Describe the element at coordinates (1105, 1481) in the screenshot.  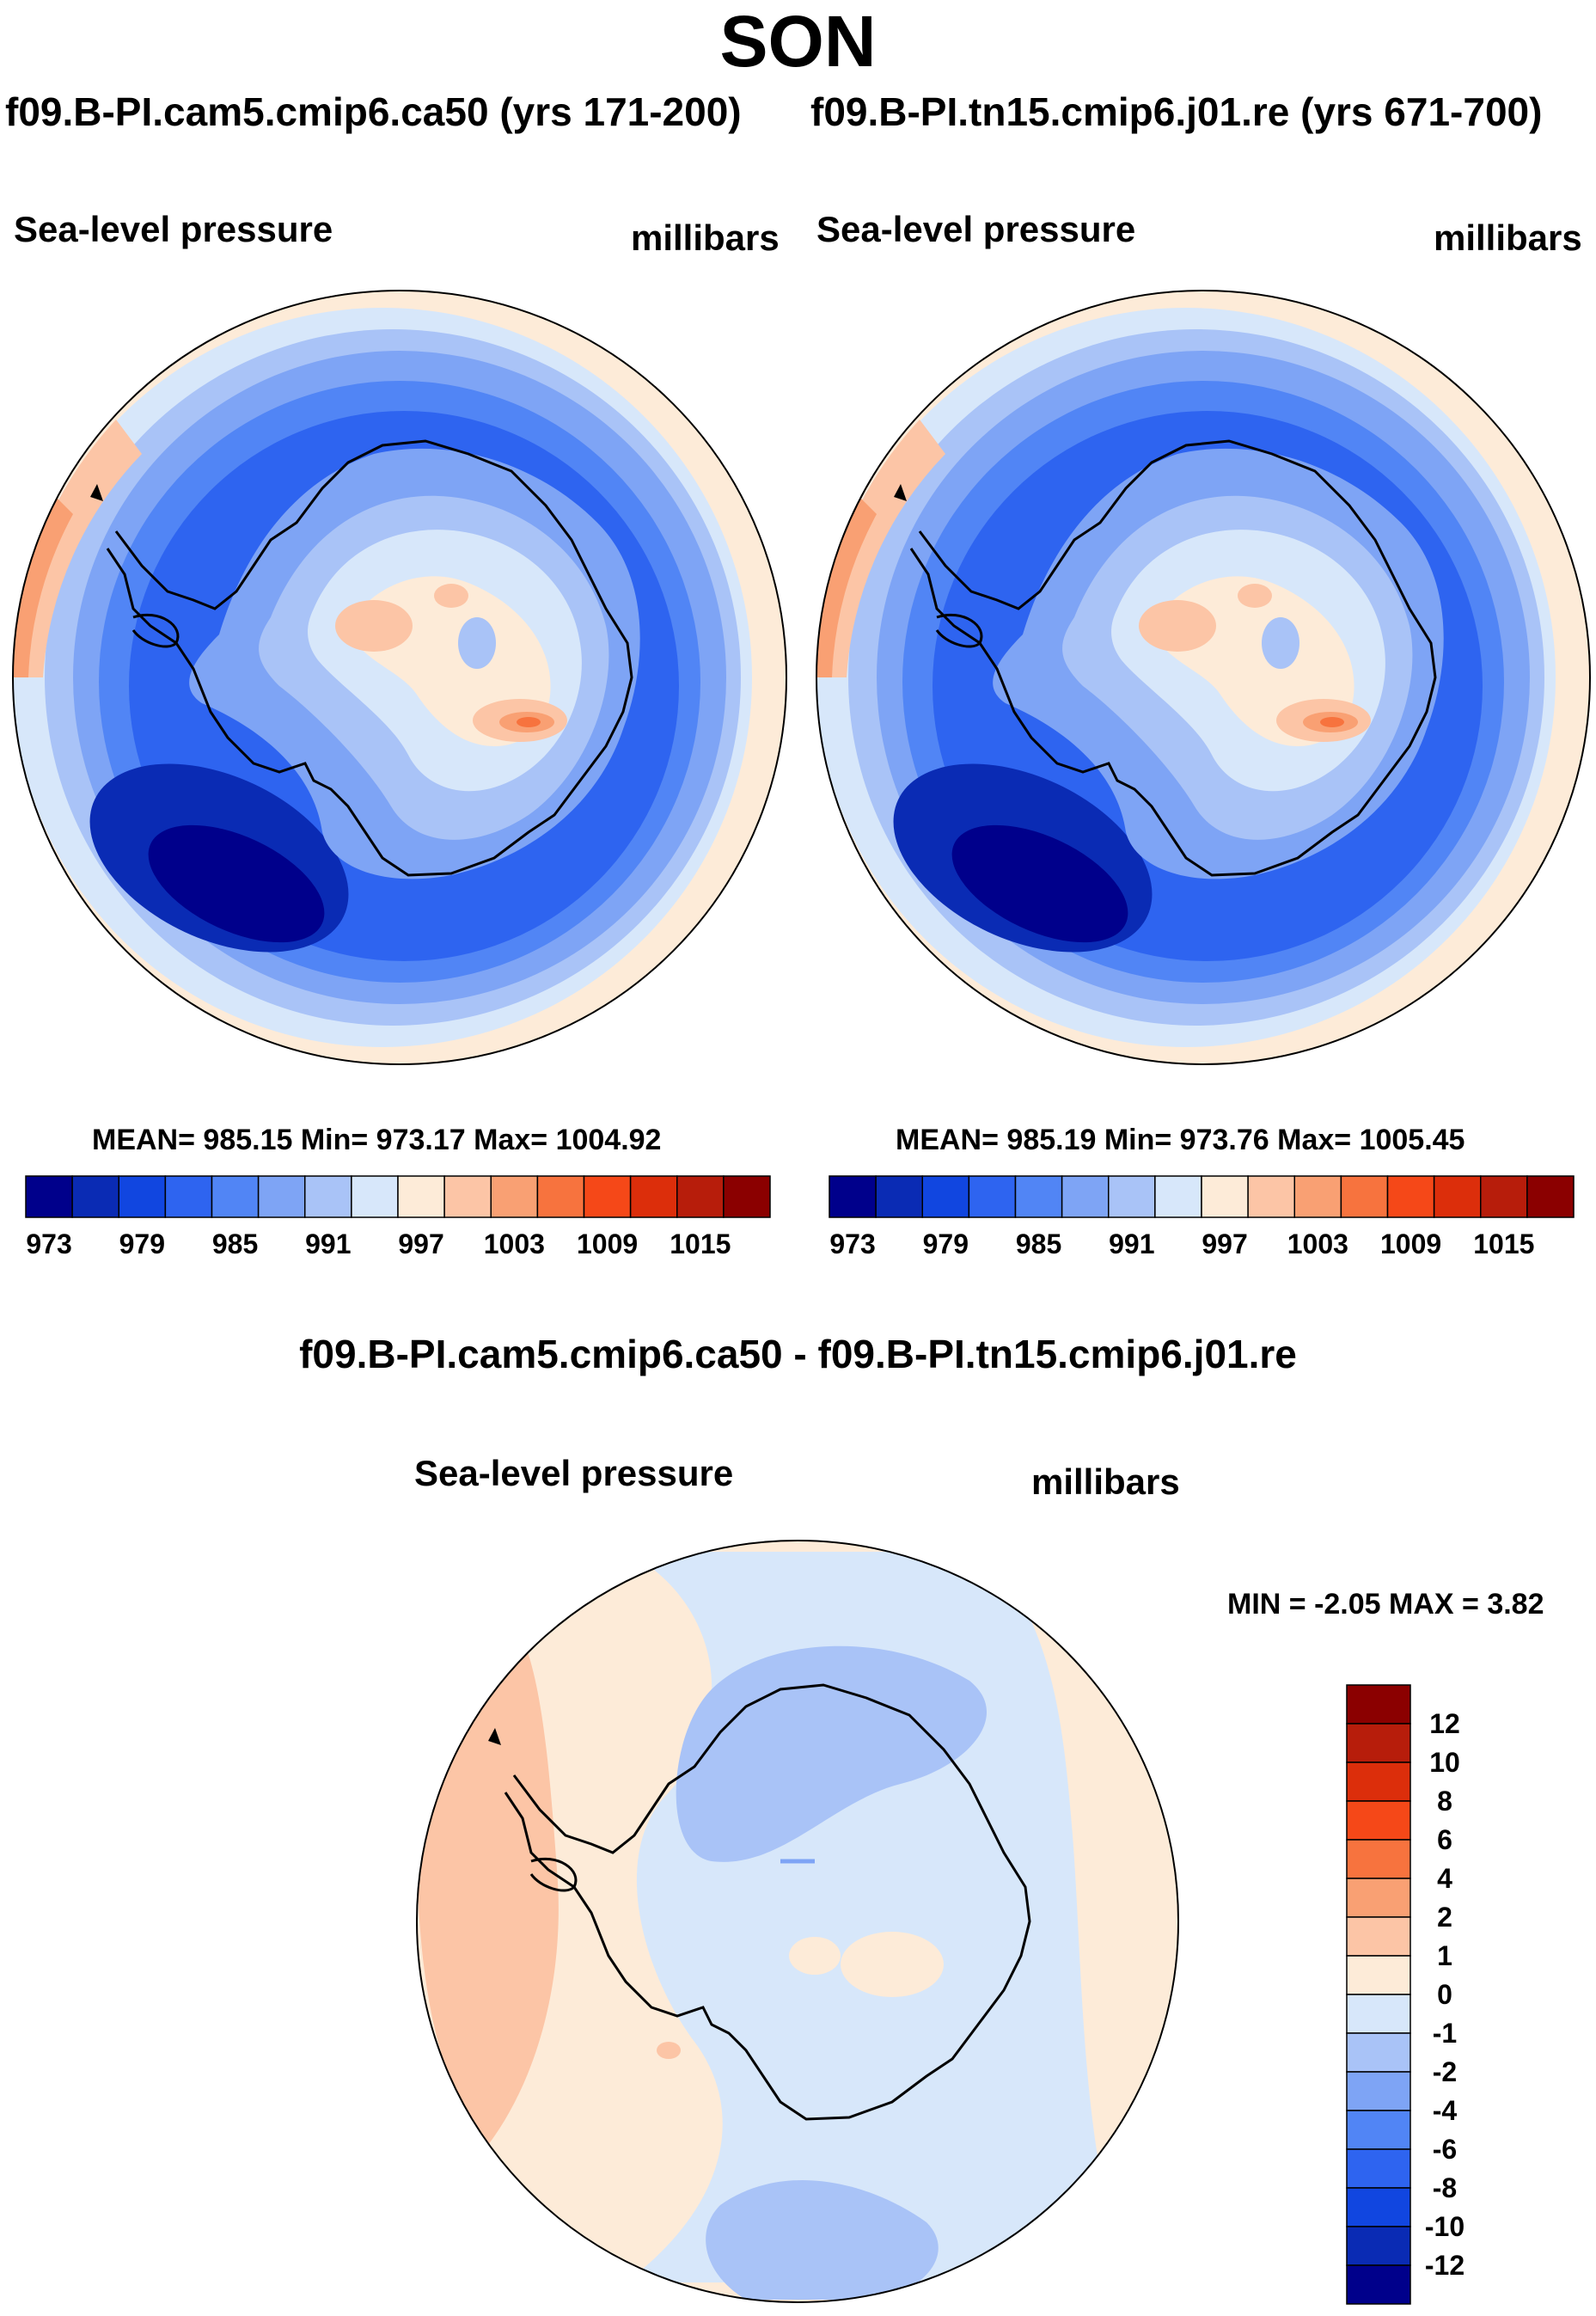
I see `diff-panel-units: millibars` at that location.